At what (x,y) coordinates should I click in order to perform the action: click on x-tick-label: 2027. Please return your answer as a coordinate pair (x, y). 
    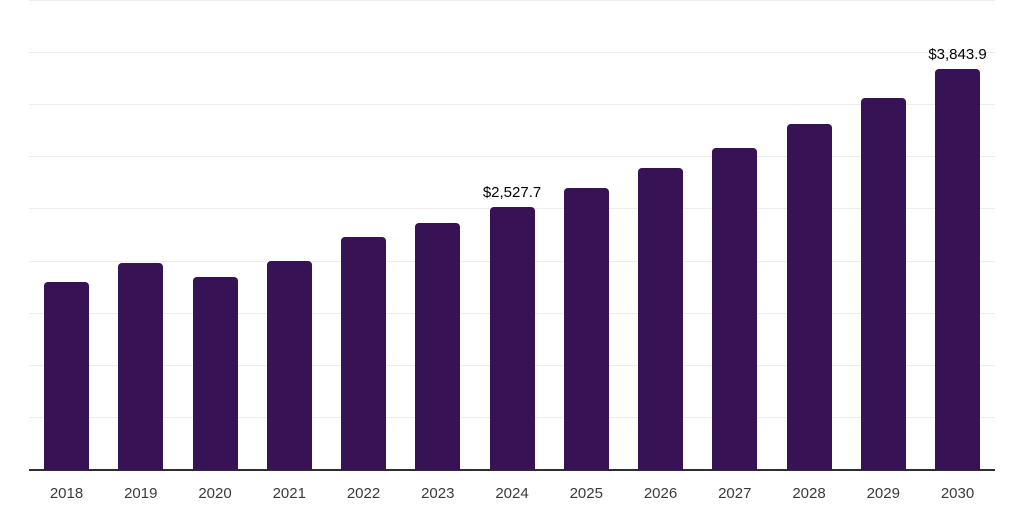
    Looking at the image, I should click on (735, 493).